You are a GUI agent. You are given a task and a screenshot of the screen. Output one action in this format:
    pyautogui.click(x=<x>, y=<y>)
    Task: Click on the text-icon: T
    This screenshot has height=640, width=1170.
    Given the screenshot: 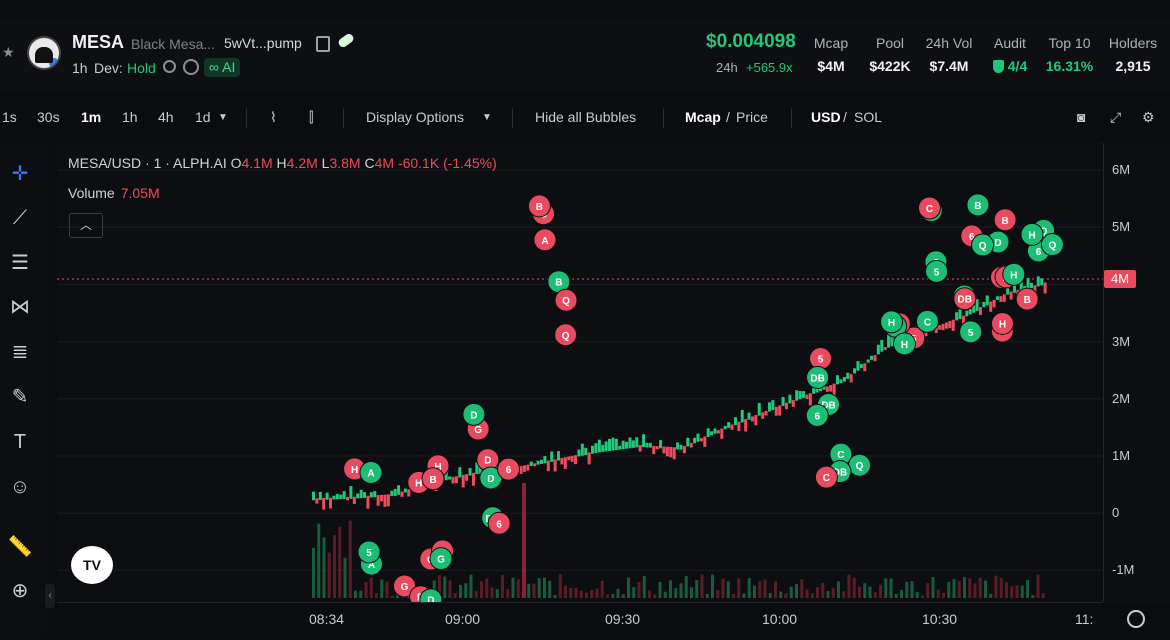 What is the action you would take?
    pyautogui.click(x=20, y=442)
    